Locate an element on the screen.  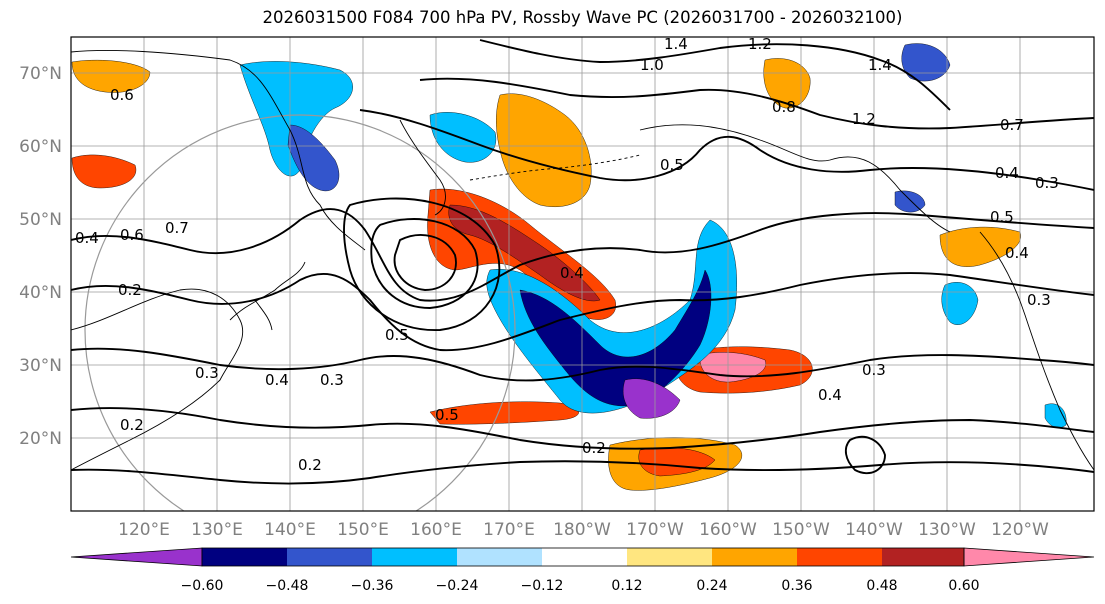
anomaly-positive-far-west-north is located at coordinates (111, 76).